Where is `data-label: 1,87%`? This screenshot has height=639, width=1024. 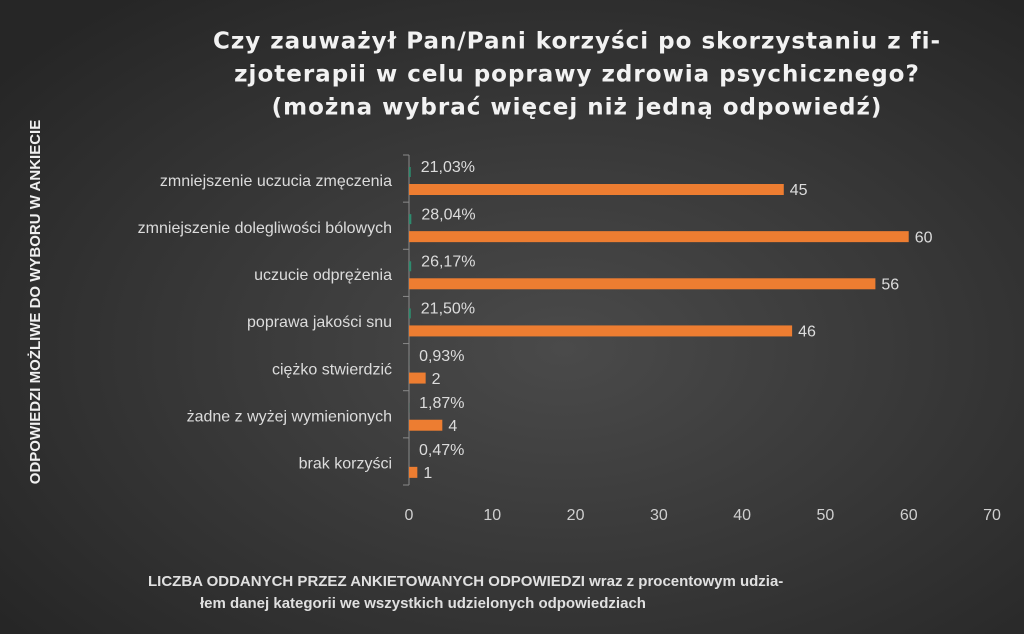 data-label: 1,87% is located at coordinates (441, 403).